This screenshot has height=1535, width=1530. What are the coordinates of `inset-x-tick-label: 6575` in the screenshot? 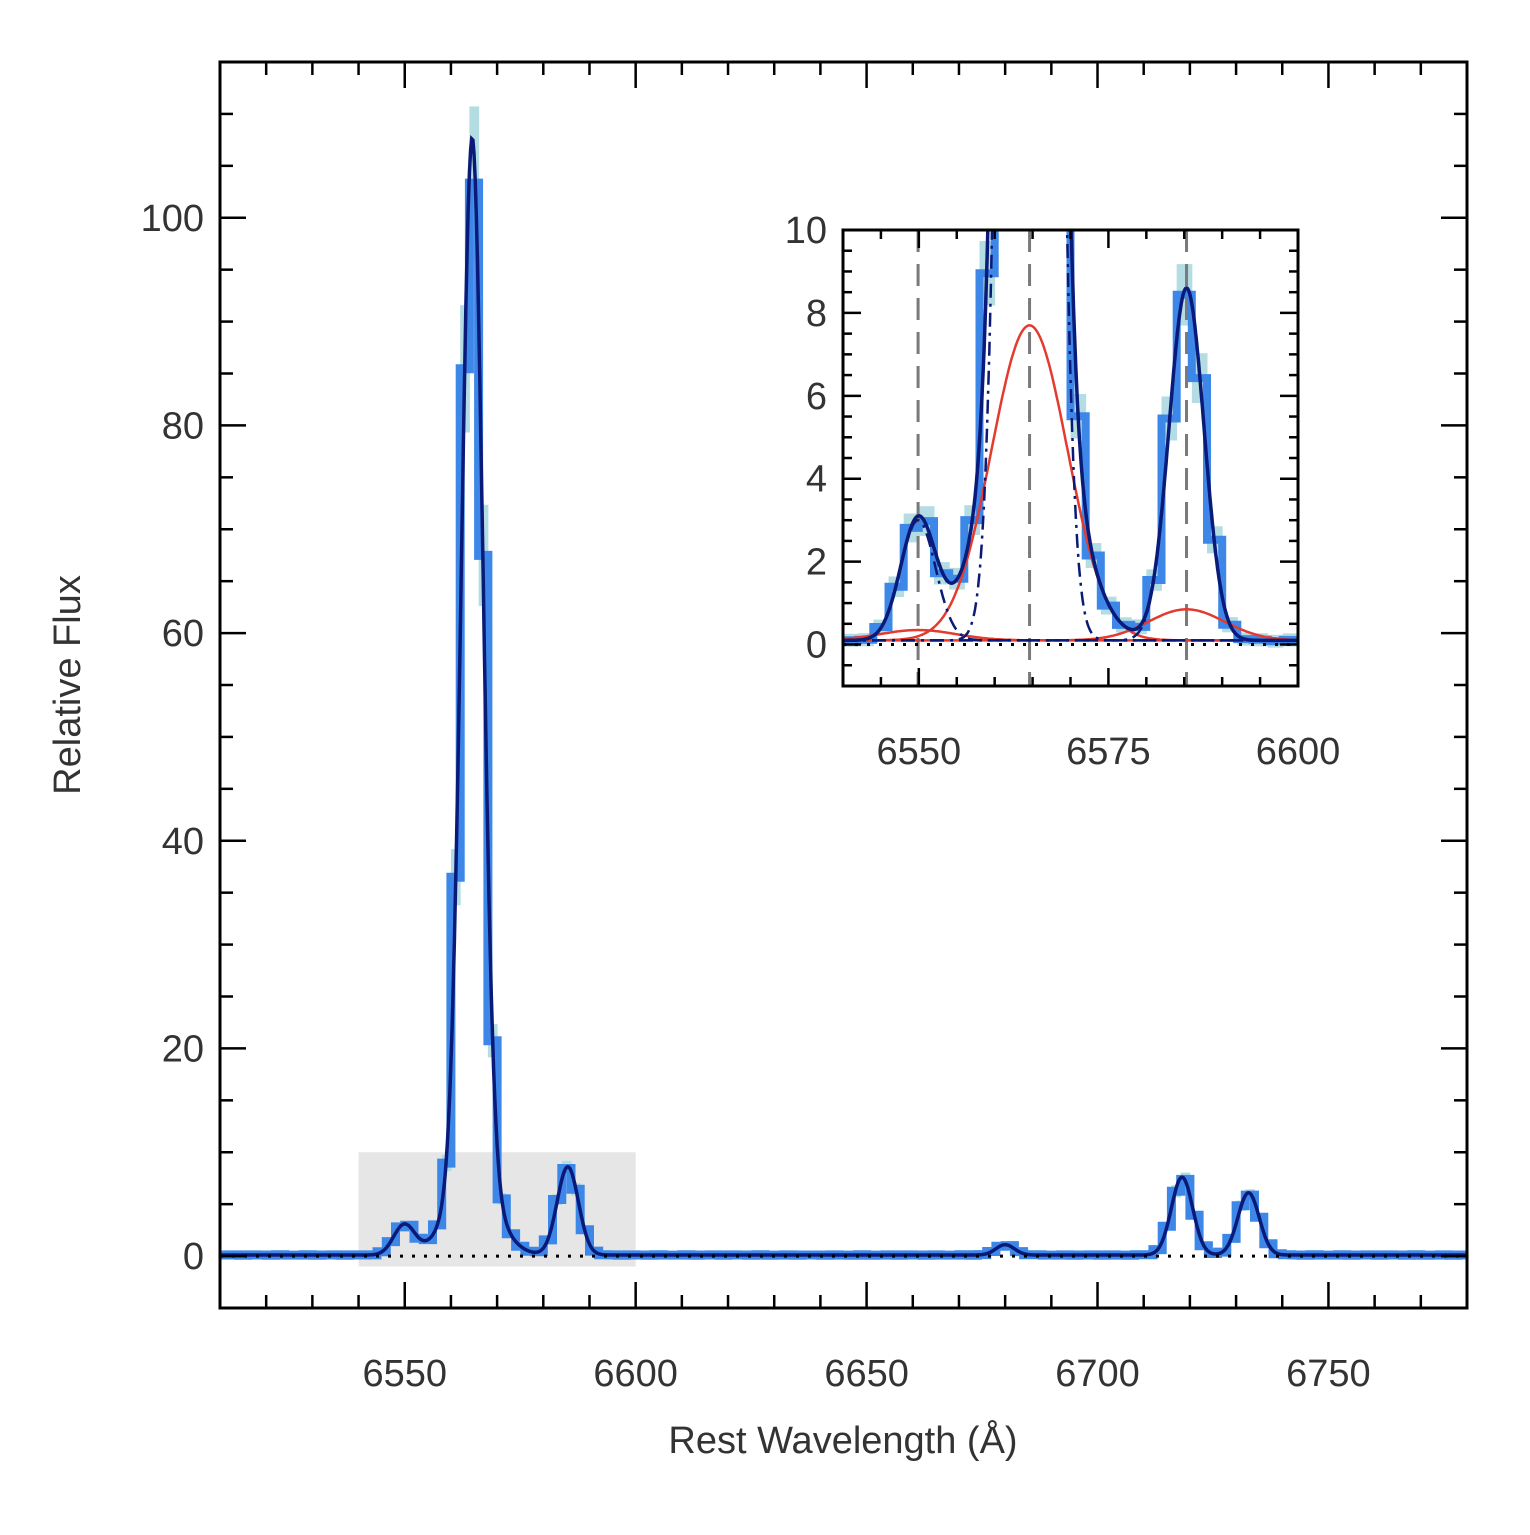 It's located at (1108, 752).